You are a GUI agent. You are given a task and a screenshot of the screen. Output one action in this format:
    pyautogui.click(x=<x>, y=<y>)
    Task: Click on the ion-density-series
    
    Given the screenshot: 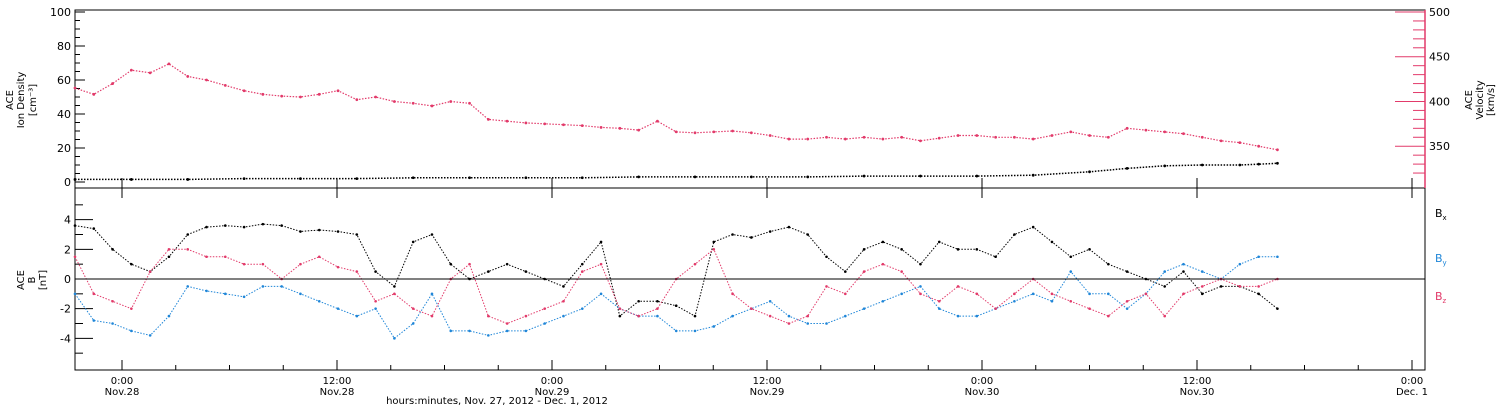 What is the action you would take?
    pyautogui.click(x=676, y=171)
    